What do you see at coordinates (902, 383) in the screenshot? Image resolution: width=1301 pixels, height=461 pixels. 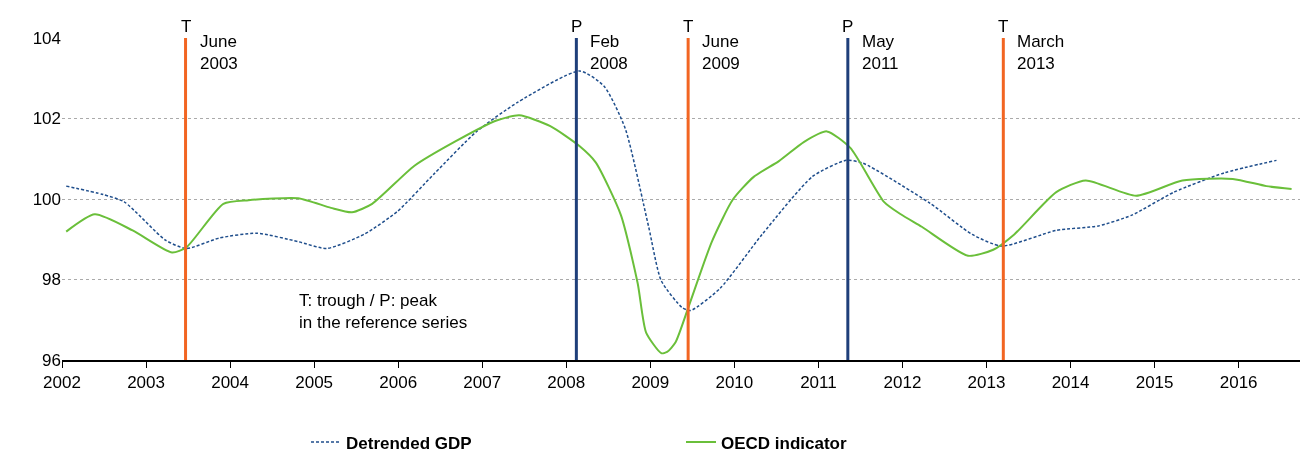 I see `x-tick-label: 2012` at bounding box center [902, 383].